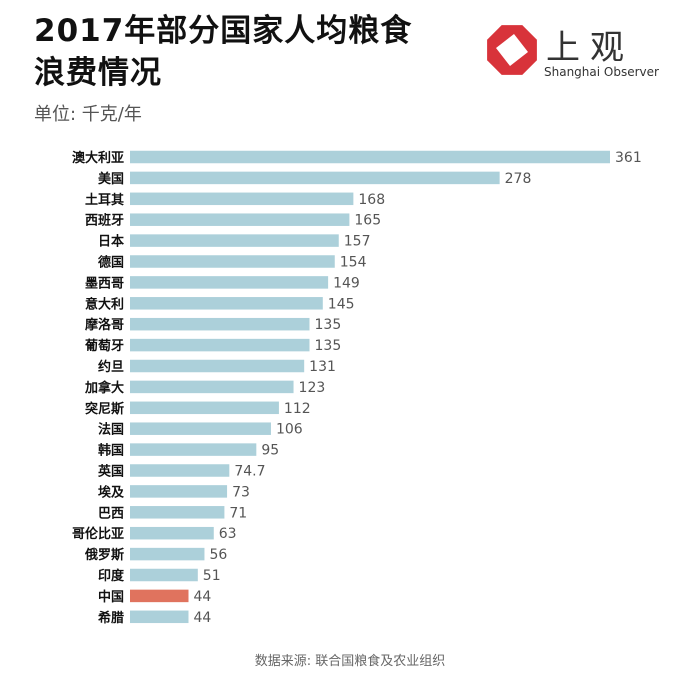 The width and height of the screenshot is (700, 678). I want to click on value-label: 112, so click(297, 409).